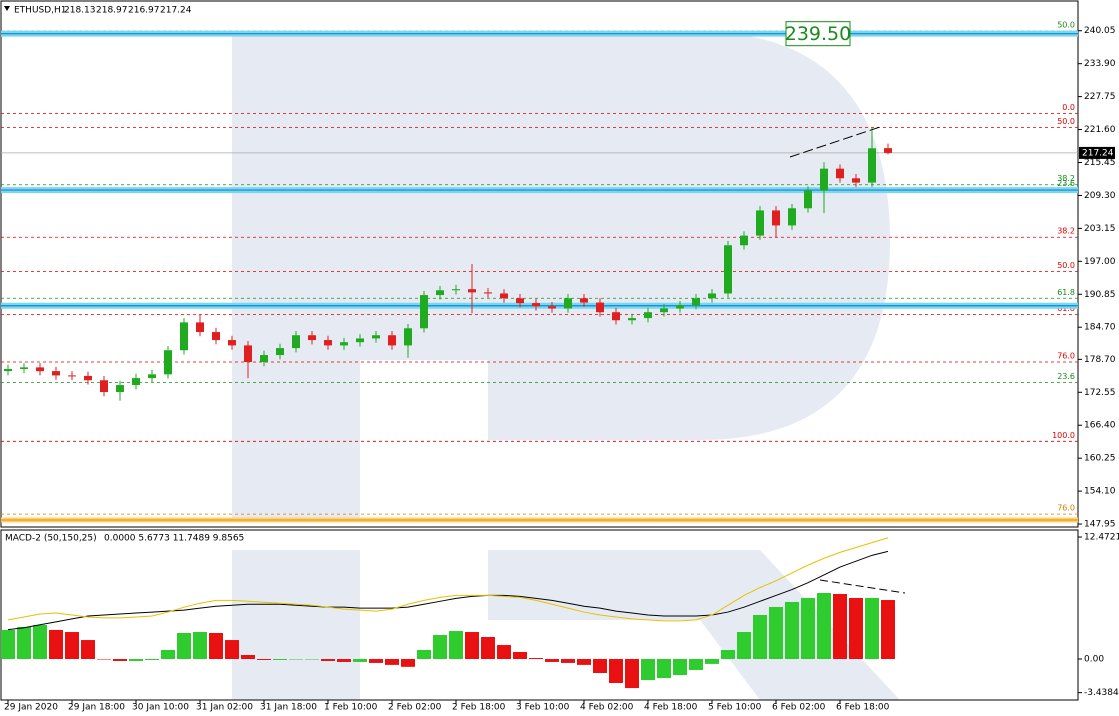  Describe the element at coordinates (1100, 31) in the screenshot. I see `y-tick-label: 240.05` at that location.